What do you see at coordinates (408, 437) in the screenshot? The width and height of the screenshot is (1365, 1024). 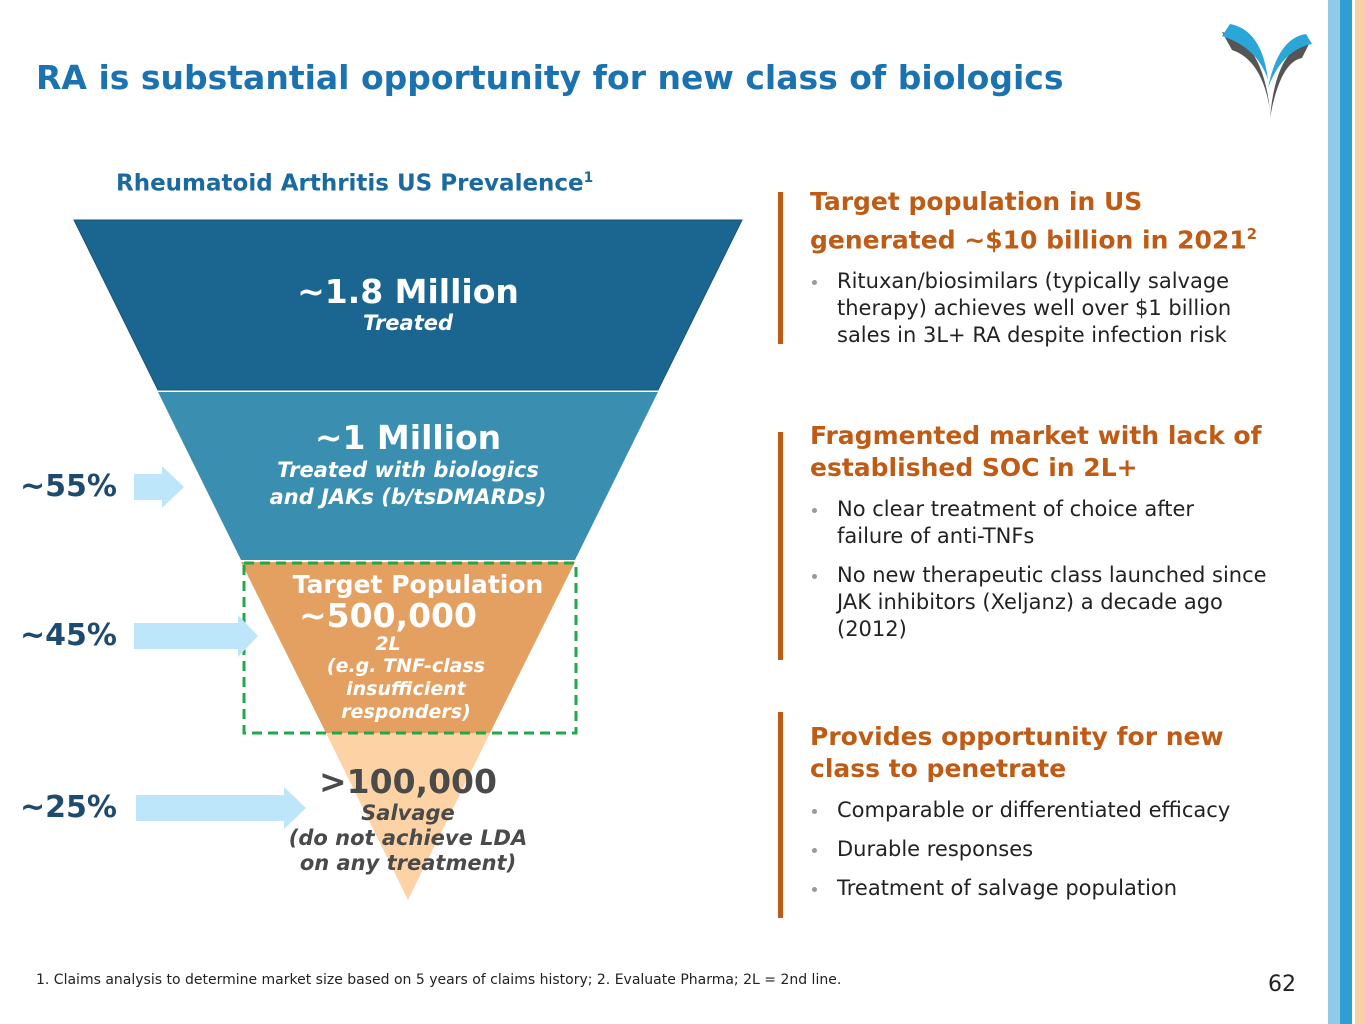 I see `level-value: ~1 Million` at bounding box center [408, 437].